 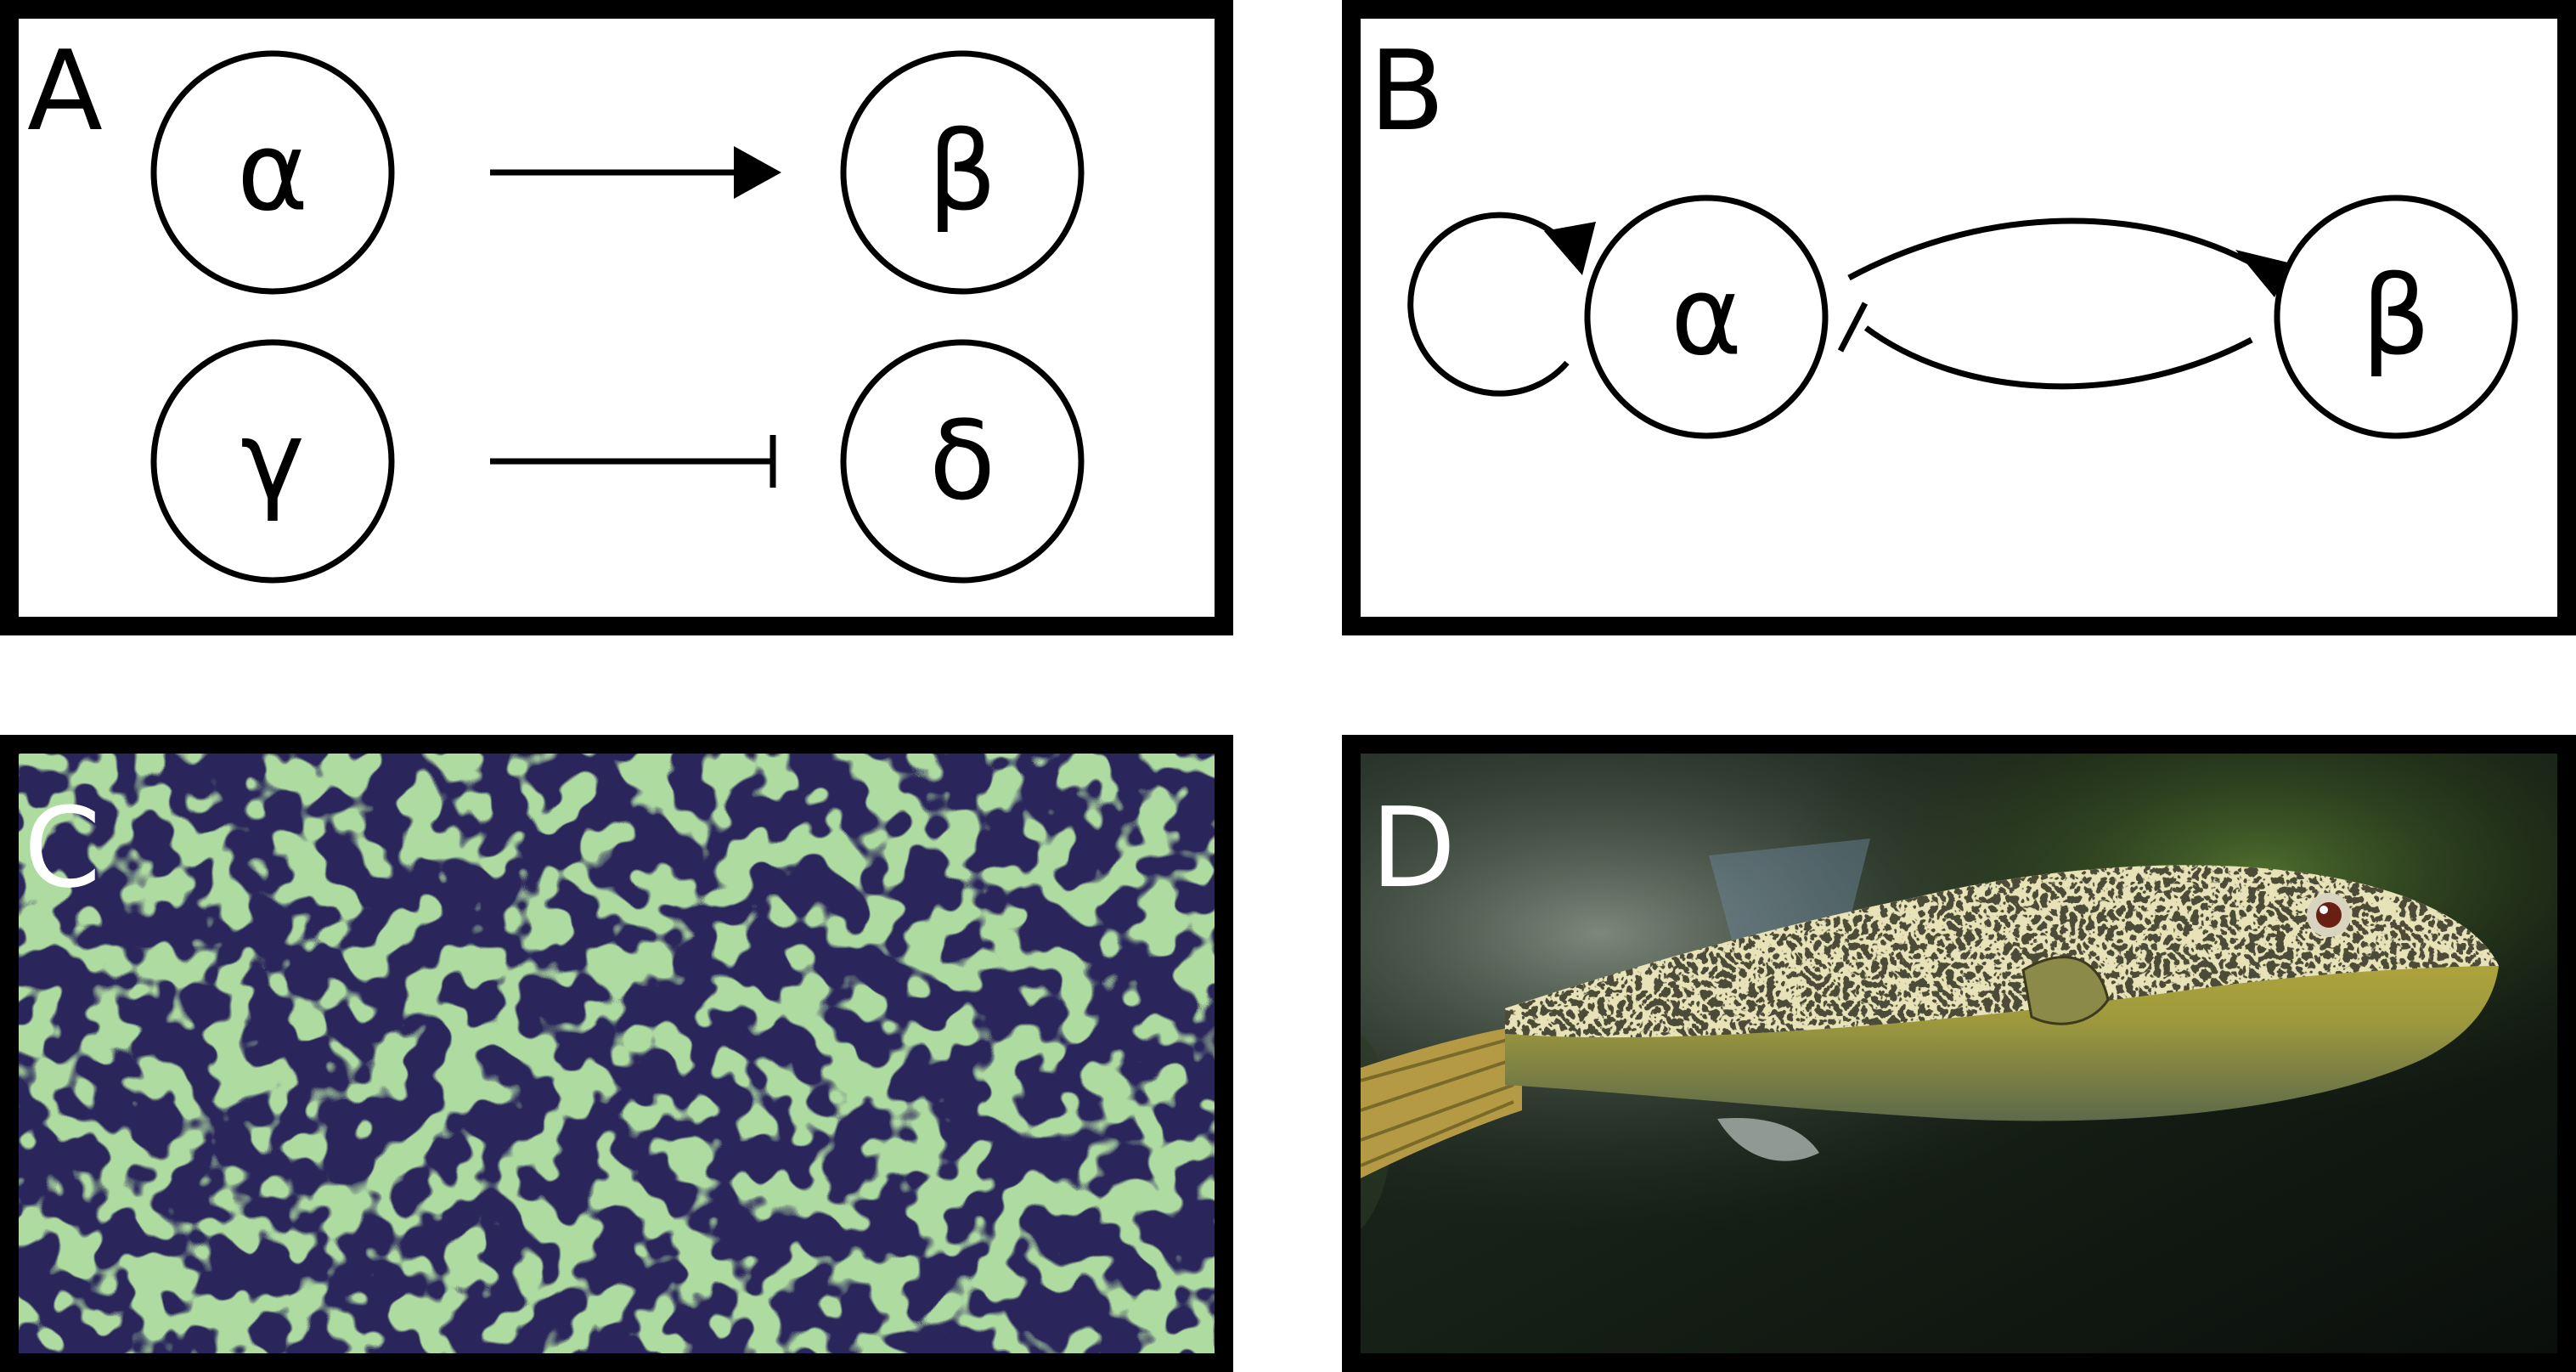 What do you see at coordinates (2329, 915) in the screenshot?
I see `fish-eye` at bounding box center [2329, 915].